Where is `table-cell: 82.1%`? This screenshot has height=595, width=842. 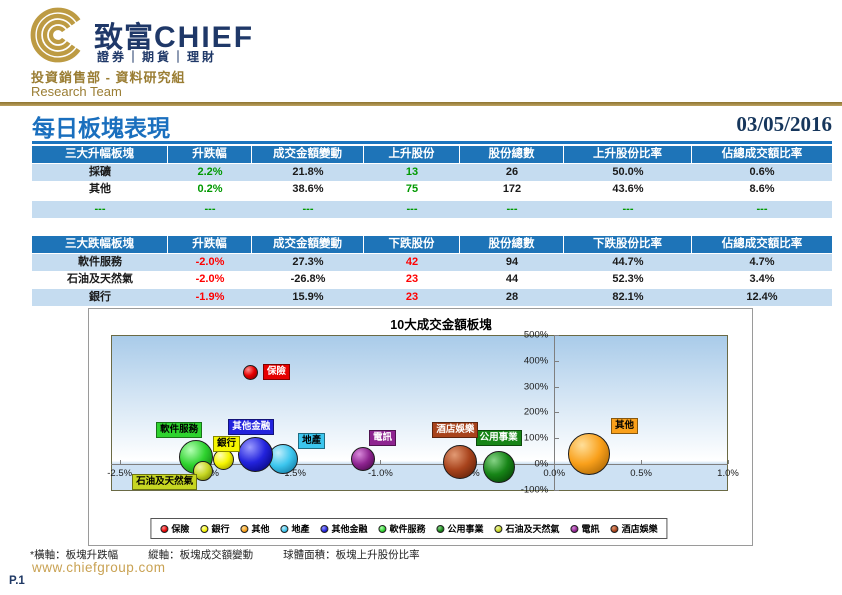 table-cell: 82.1% is located at coordinates (628, 297).